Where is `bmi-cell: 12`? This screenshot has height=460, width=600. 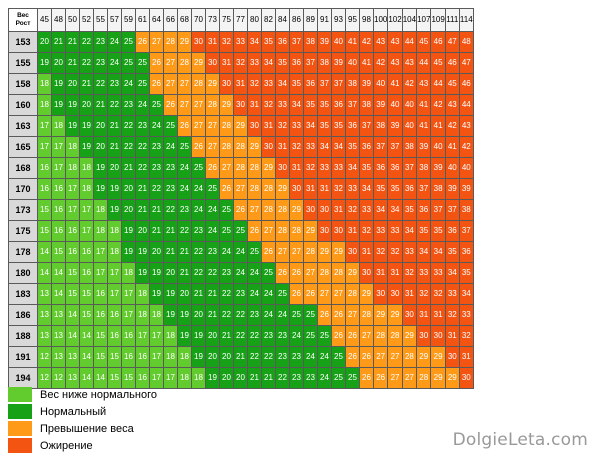 bmi-cell: 12 is located at coordinates (44, 378).